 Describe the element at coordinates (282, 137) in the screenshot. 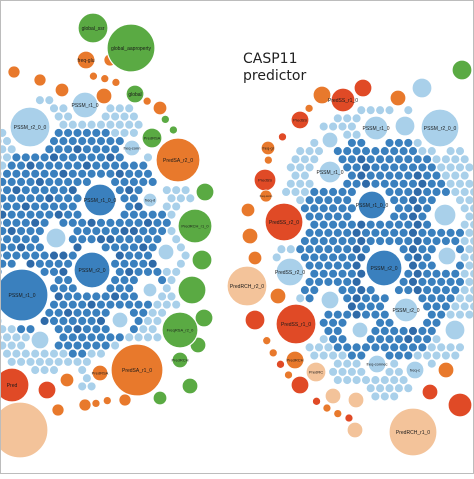

I see `ring-bubble` at that location.